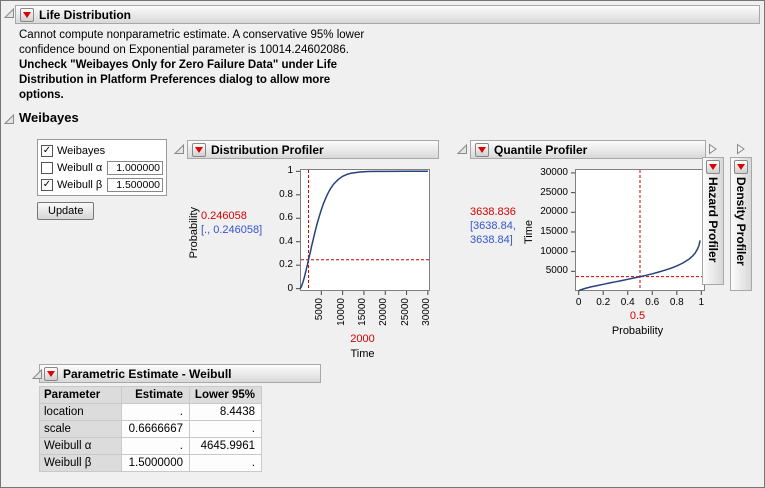  I want to click on table-row: scale 0.6666667., so click(150, 429).